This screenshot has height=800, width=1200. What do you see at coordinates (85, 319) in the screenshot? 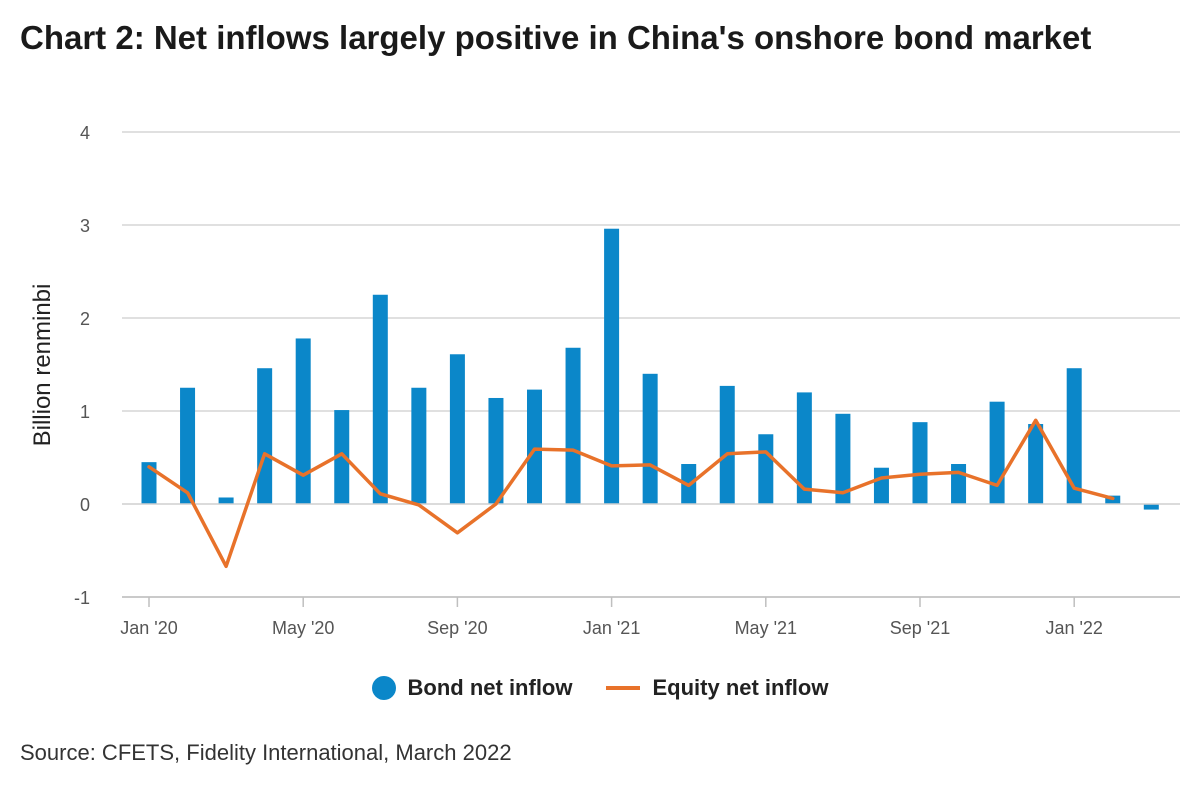
I see `y-tick-label: 2` at bounding box center [85, 319].